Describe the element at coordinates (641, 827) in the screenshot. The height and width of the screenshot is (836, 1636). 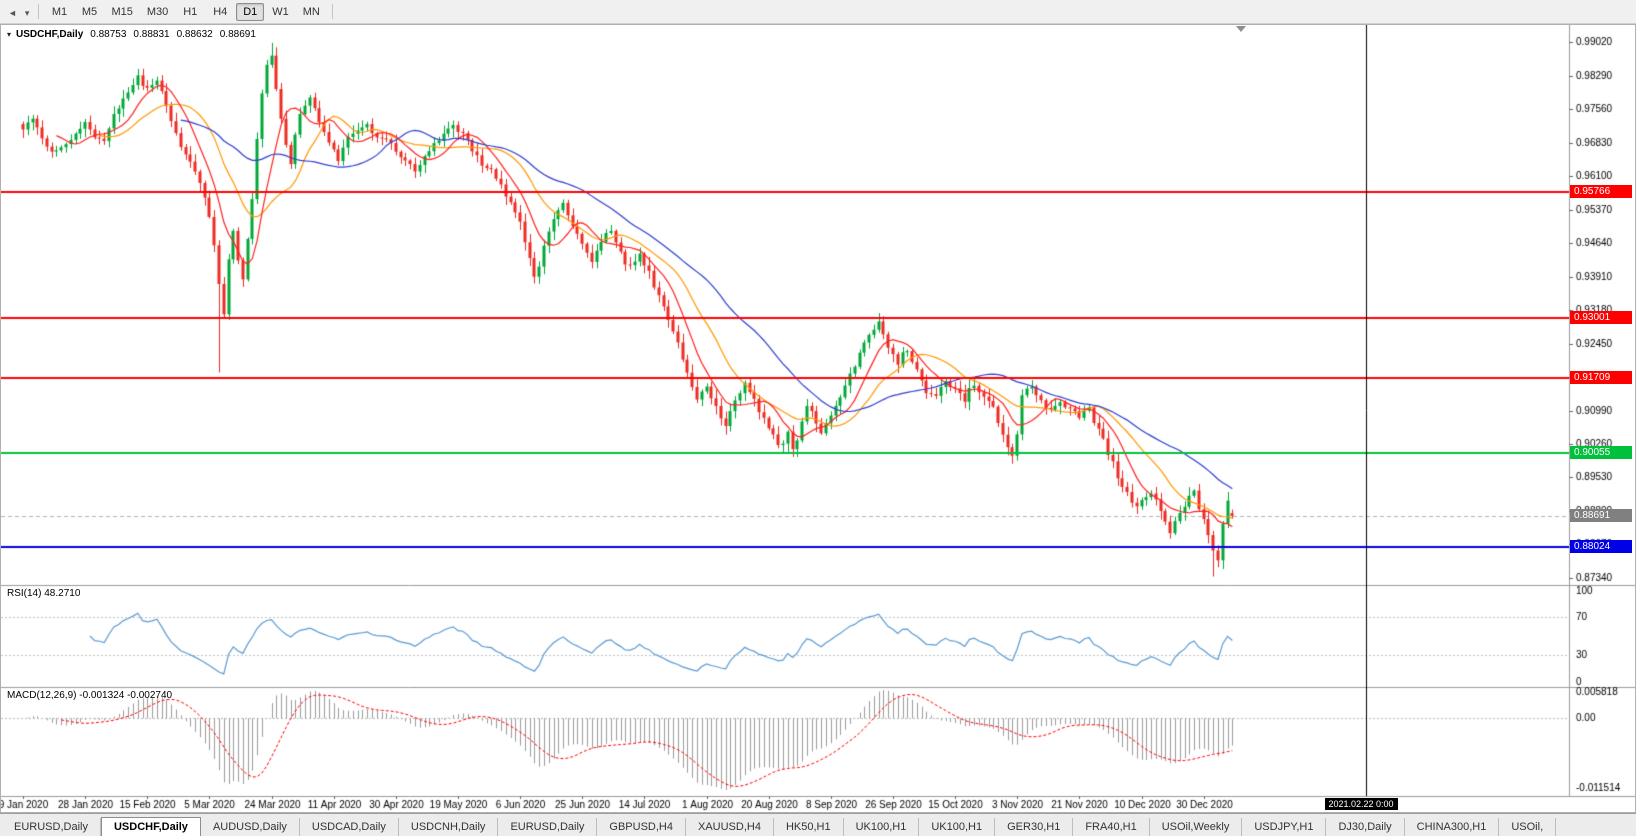
I see `chart-tab-gbpusd-h4: GBPUSD,H4` at that location.